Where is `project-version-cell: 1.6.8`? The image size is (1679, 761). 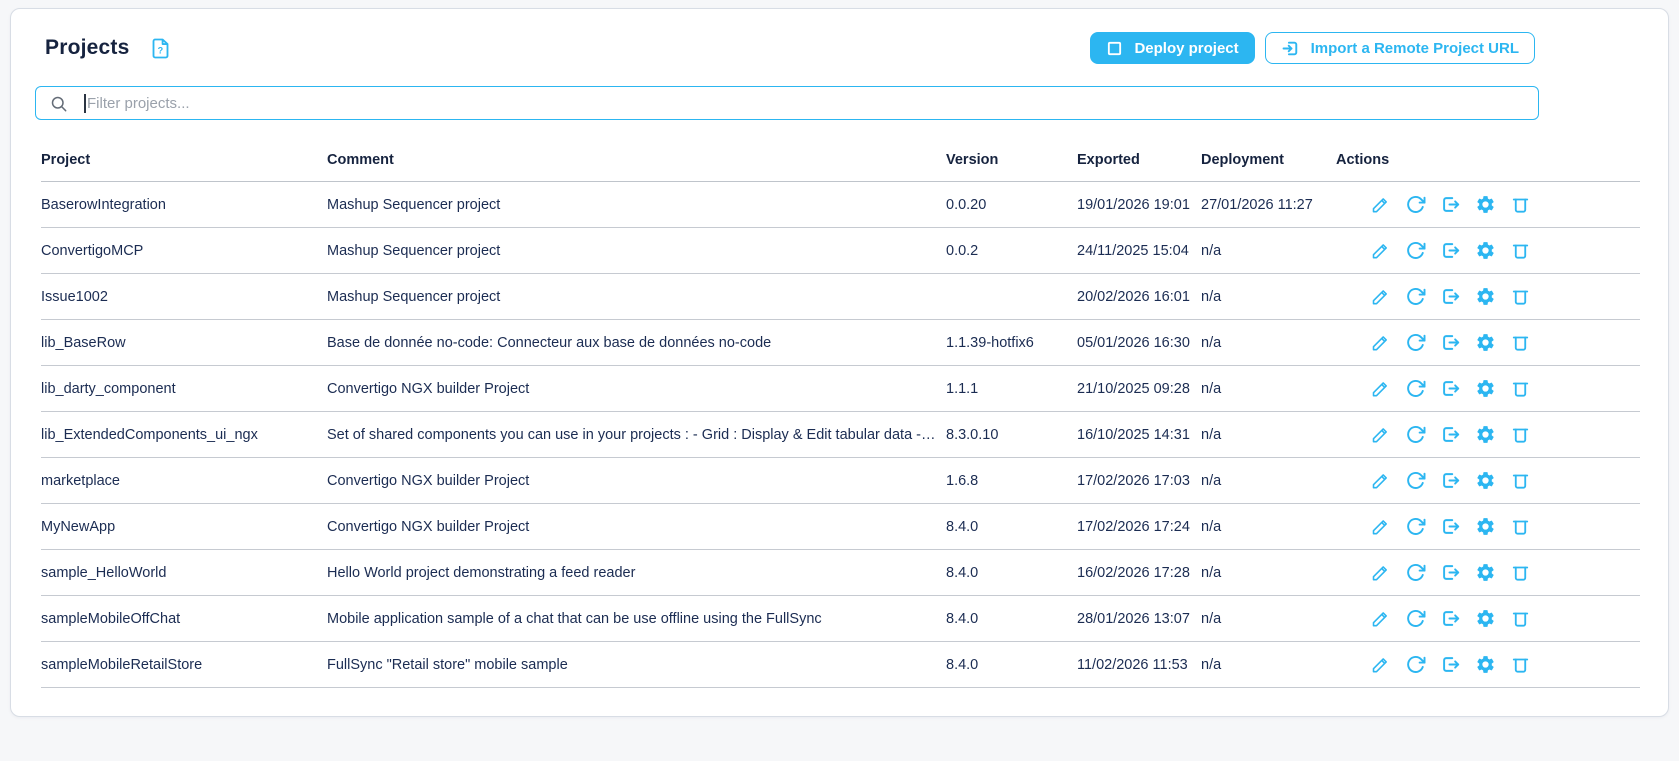 project-version-cell: 1.6.8 is located at coordinates (1011, 480).